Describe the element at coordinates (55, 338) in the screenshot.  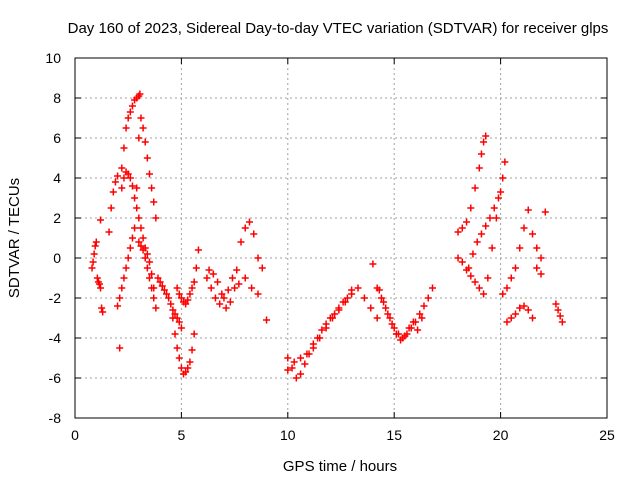
I see `y-tick-label: -4` at that location.